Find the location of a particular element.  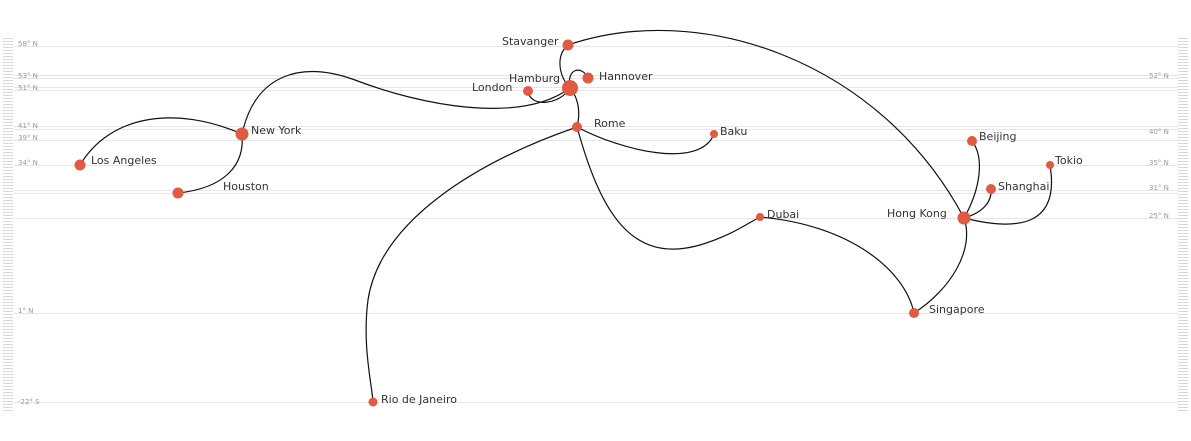

node-houston is located at coordinates (178, 193).